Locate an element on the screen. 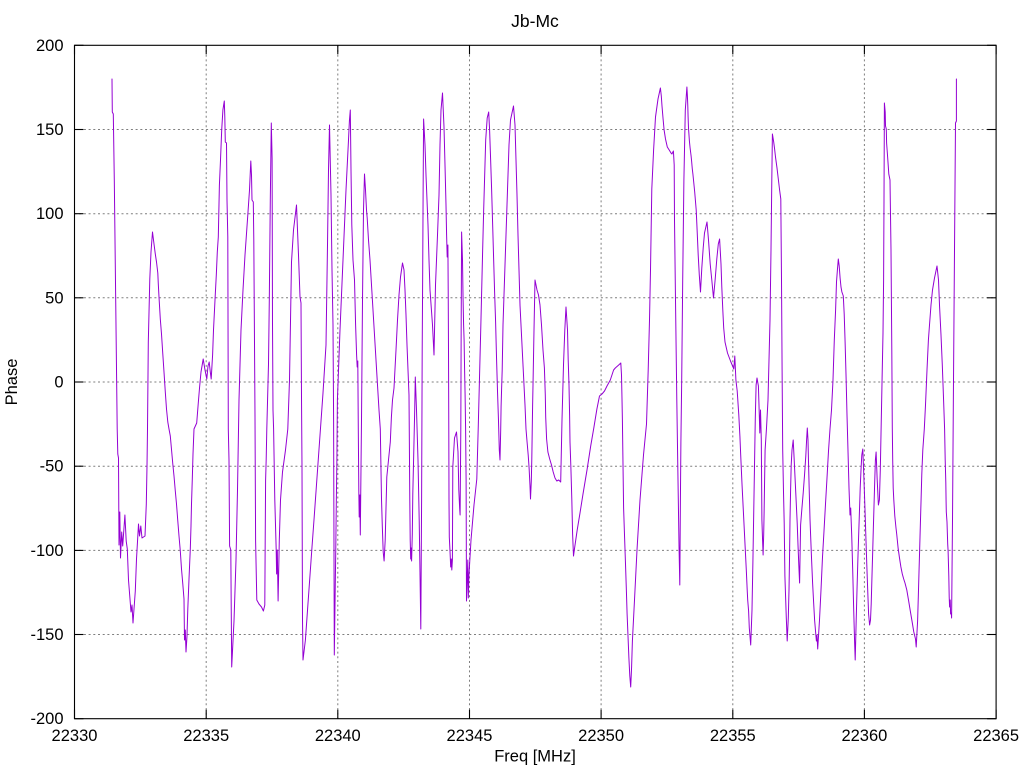  svg-text: -200 is located at coordinates (46, 719).